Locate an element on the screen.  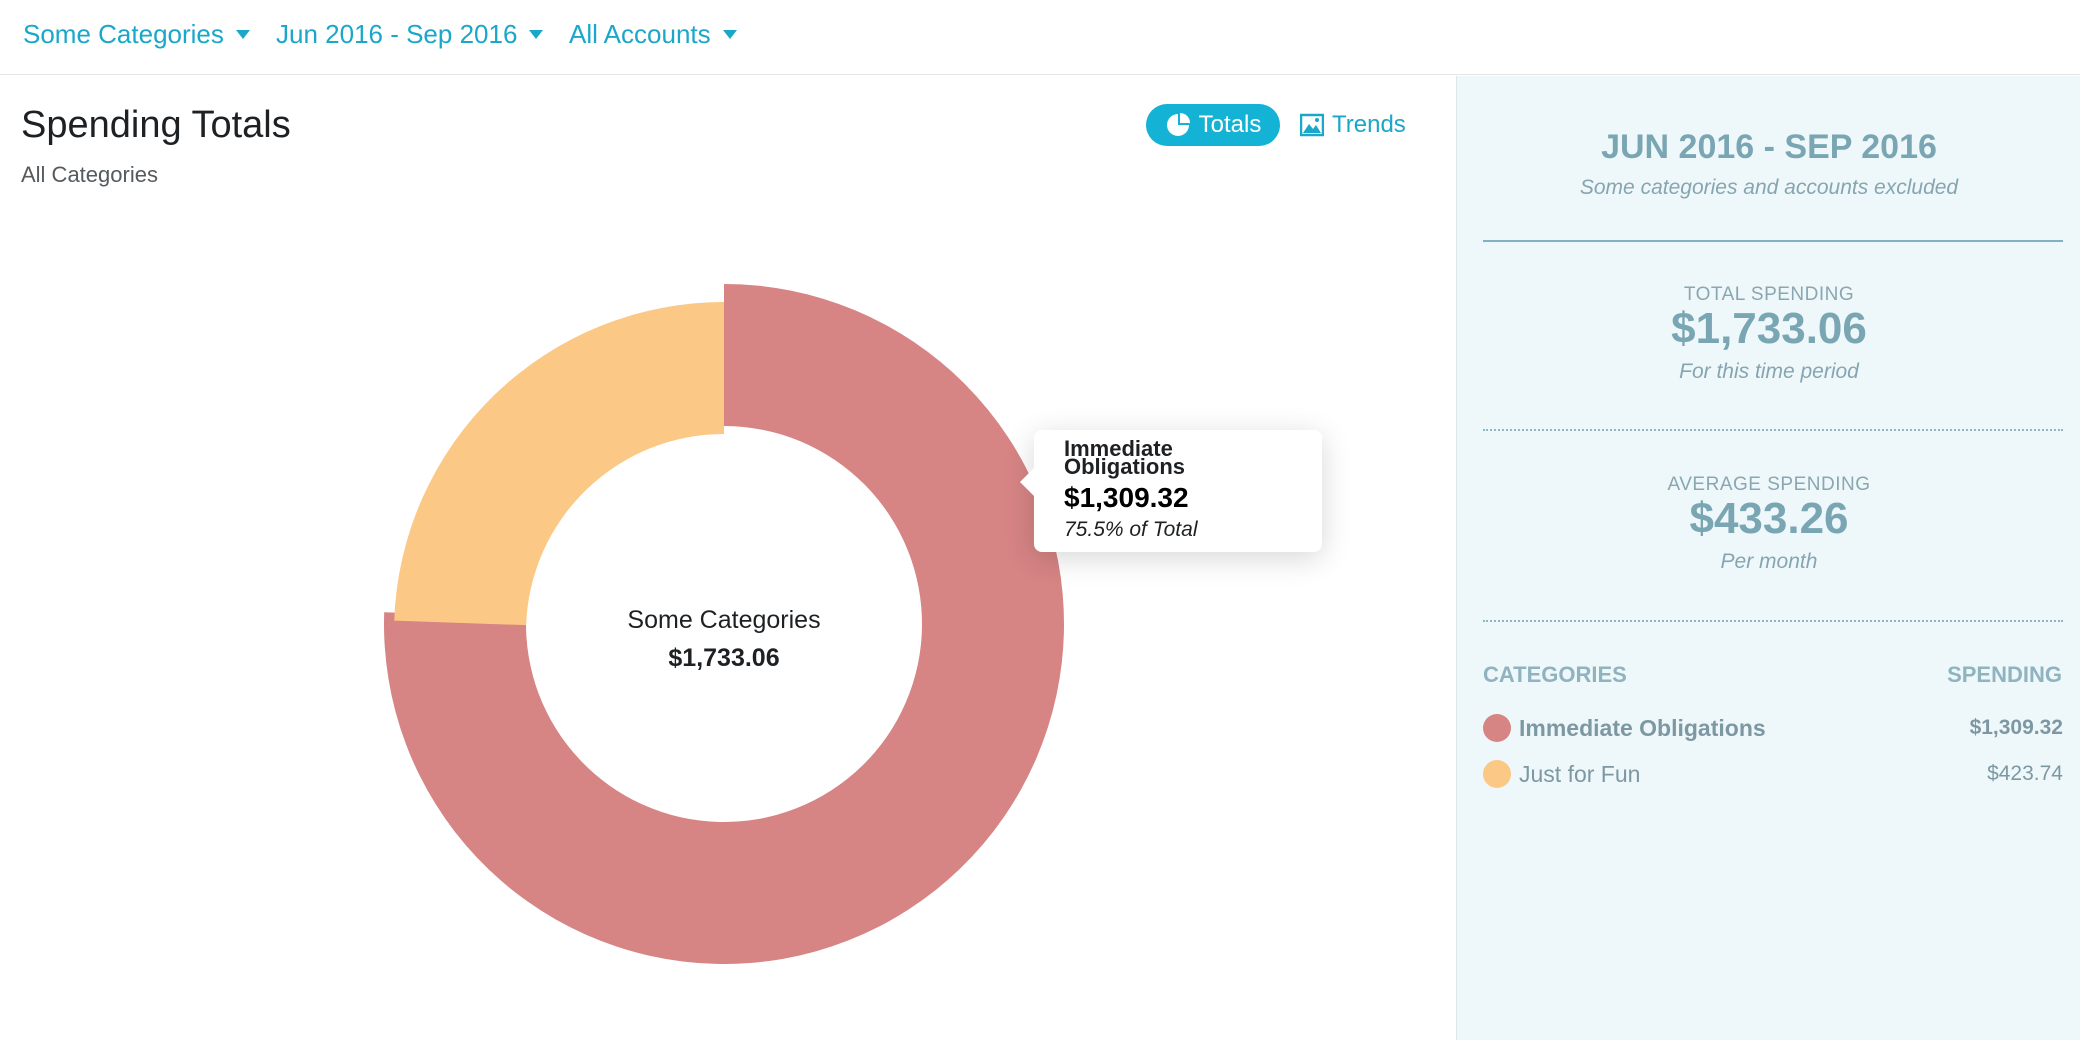
total-spending-caption: For this time period is located at coordinates (1769, 371).